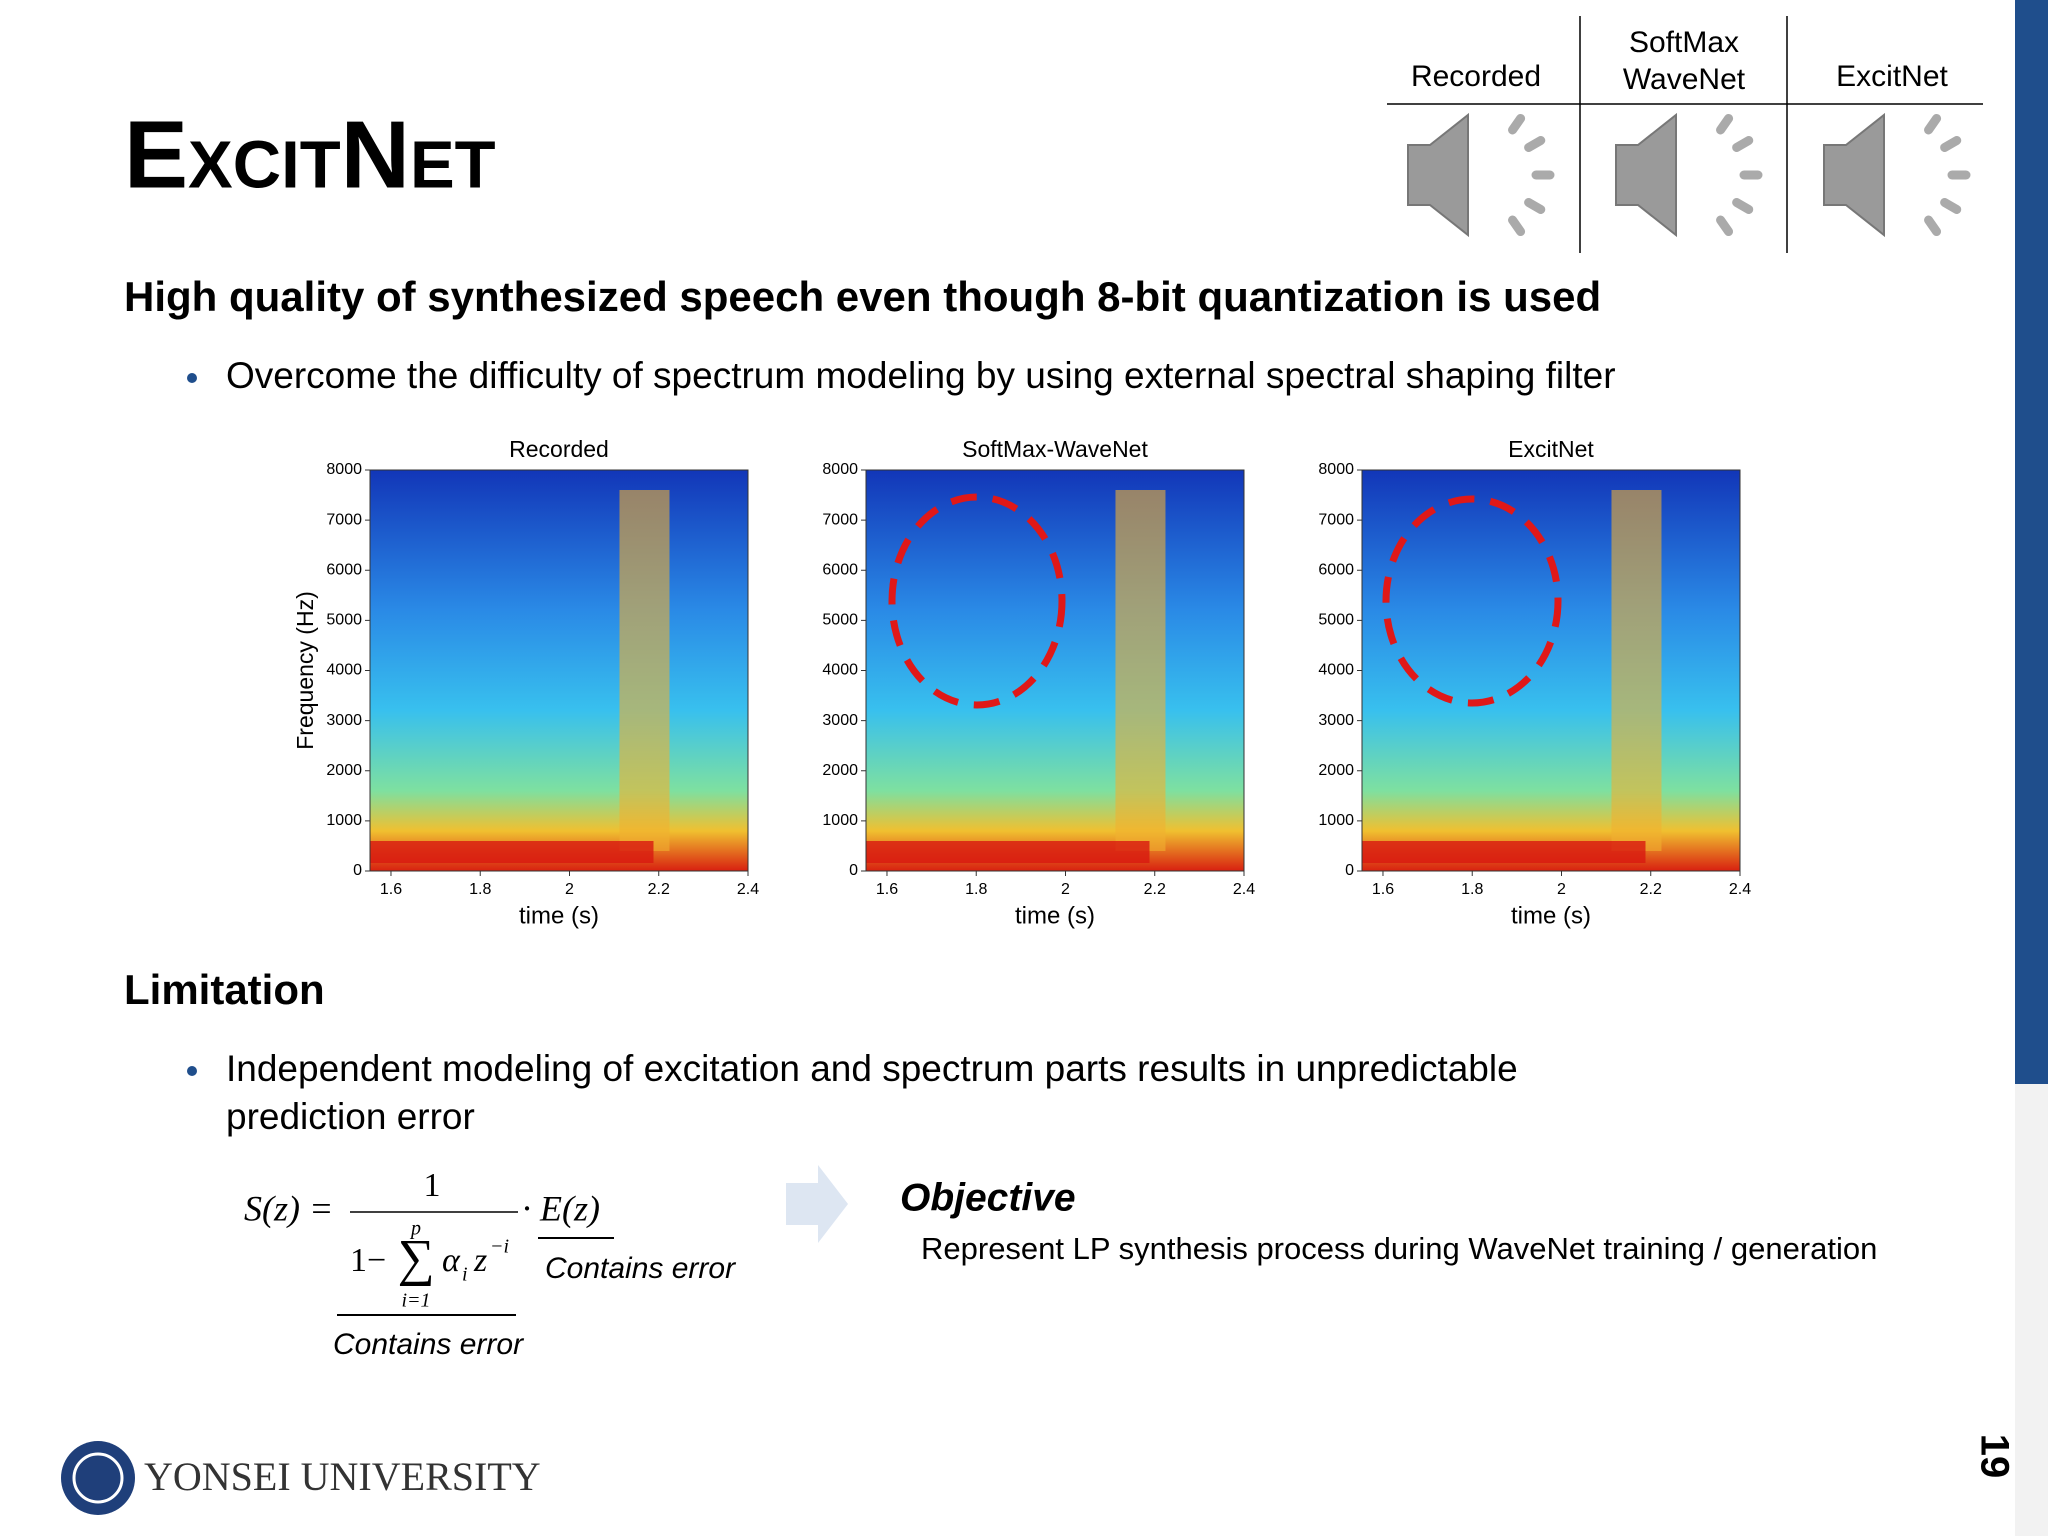  I want to click on formula-part: α, so click(451, 1260).